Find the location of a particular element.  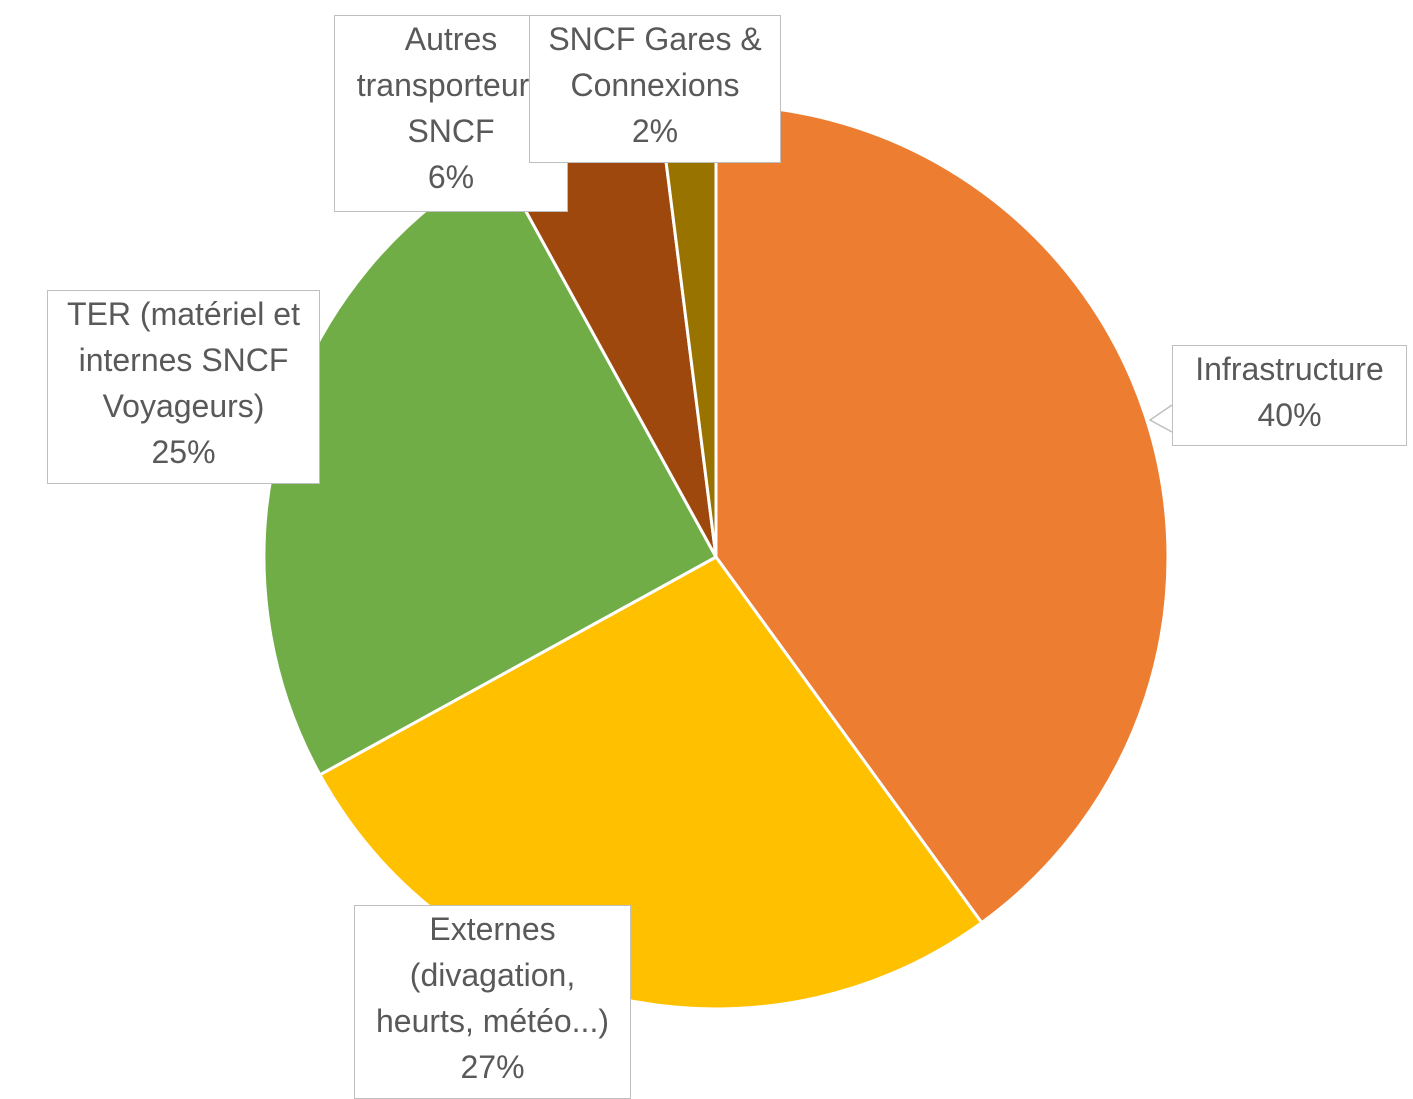

category-label: Autres transporteurs SNCF is located at coordinates (451, 85).